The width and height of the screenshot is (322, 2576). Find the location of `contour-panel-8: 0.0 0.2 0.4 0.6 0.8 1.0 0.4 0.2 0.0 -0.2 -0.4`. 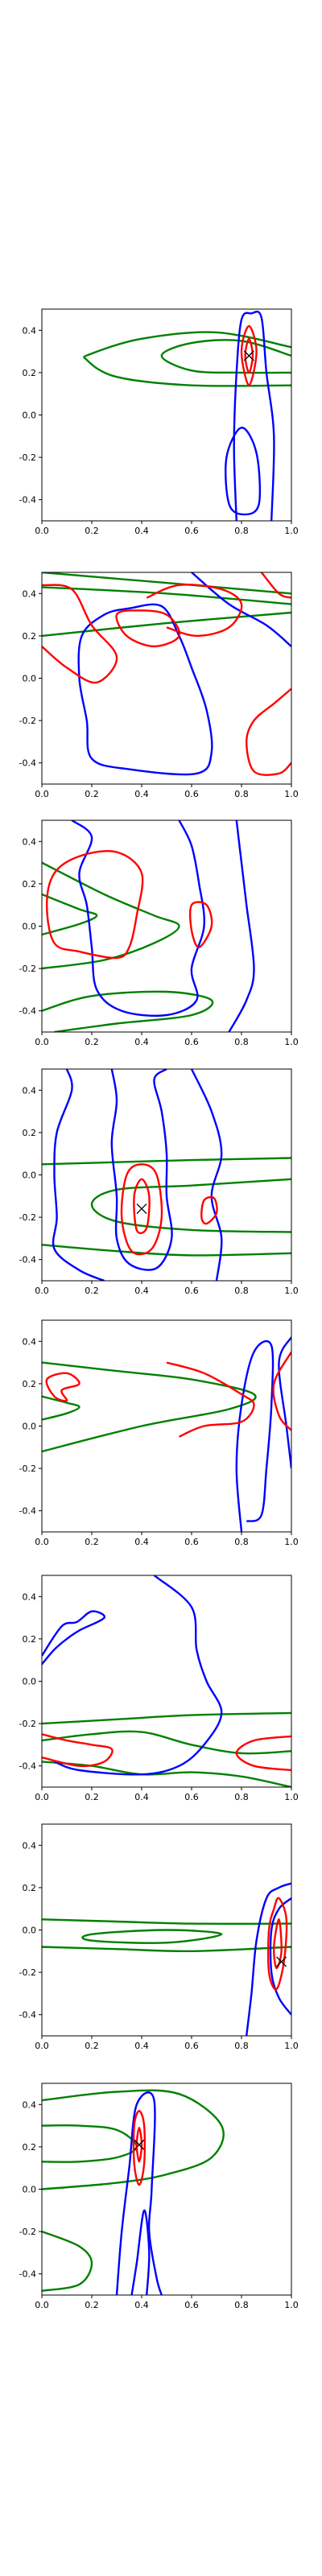

contour-panel-8: 0.0 0.2 0.4 0.6 0.8 1.0 0.4 0.2 0.0 -0.2 -0.4 is located at coordinates (159, 2196).